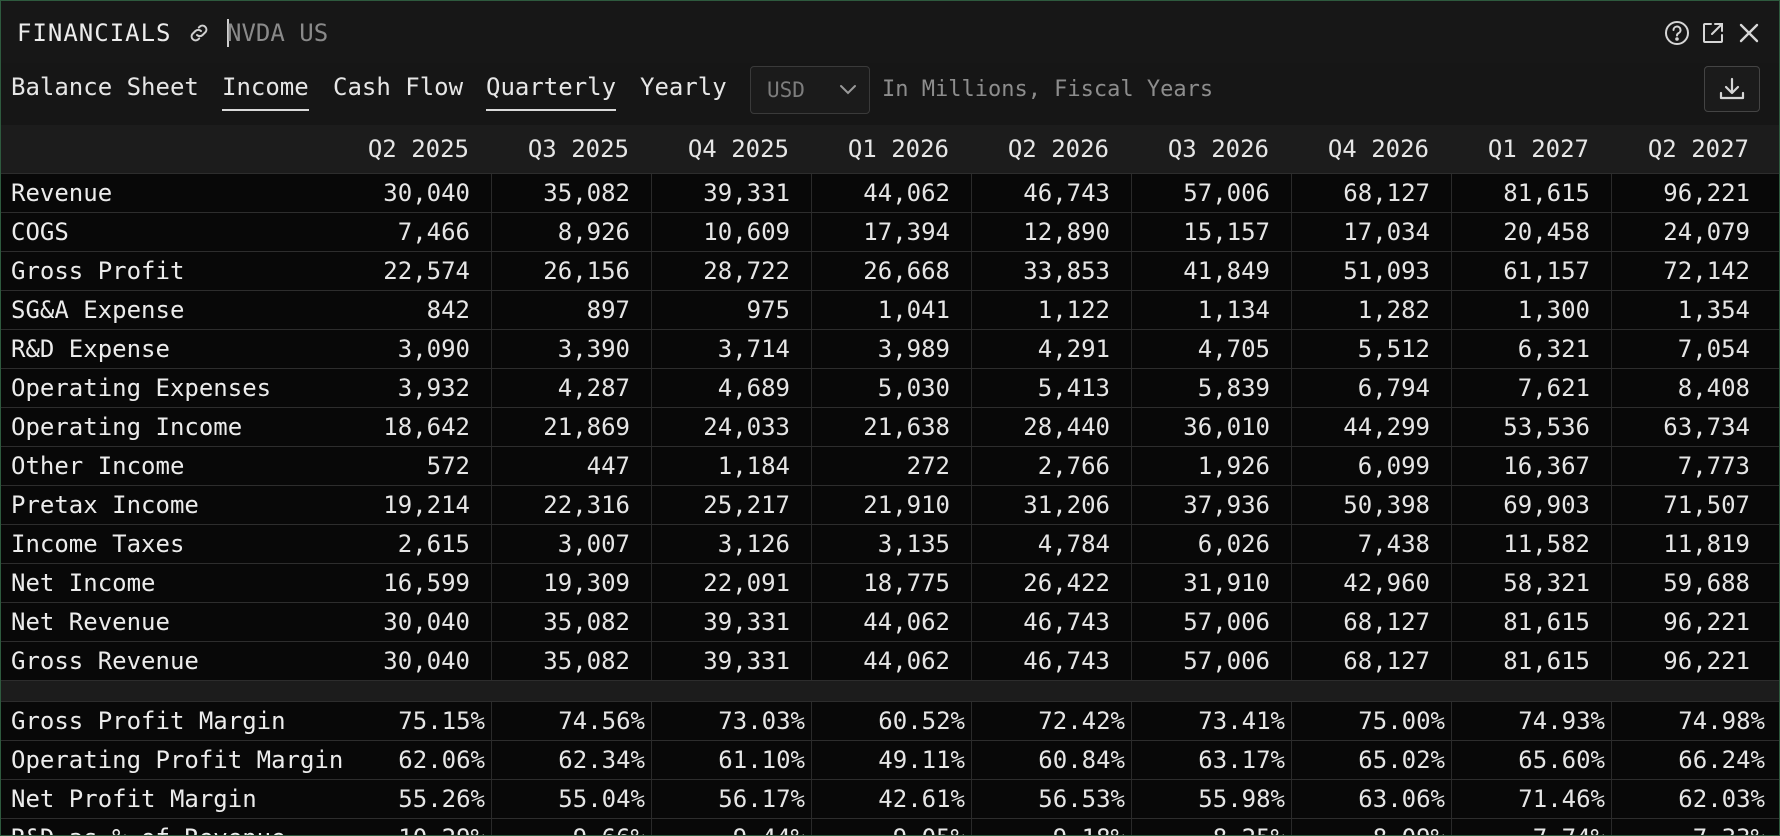  Describe the element at coordinates (1241, 760) in the screenshot. I see `table-cell: 63.17%` at that location.